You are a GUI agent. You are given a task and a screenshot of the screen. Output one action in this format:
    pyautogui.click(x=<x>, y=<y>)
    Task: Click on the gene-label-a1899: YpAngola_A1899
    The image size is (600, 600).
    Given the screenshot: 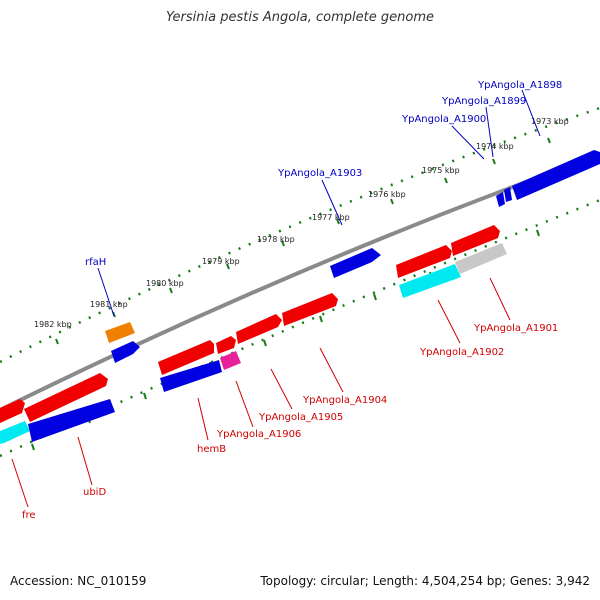 What is the action you would take?
    pyautogui.click(x=483, y=101)
    